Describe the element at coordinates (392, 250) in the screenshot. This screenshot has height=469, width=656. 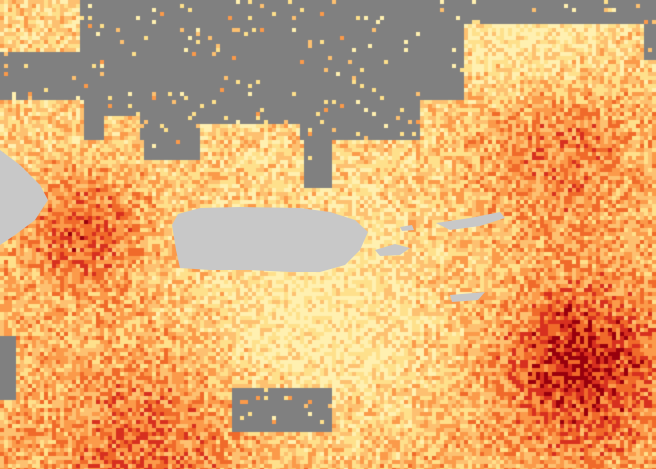
I see `vieques-island` at that location.